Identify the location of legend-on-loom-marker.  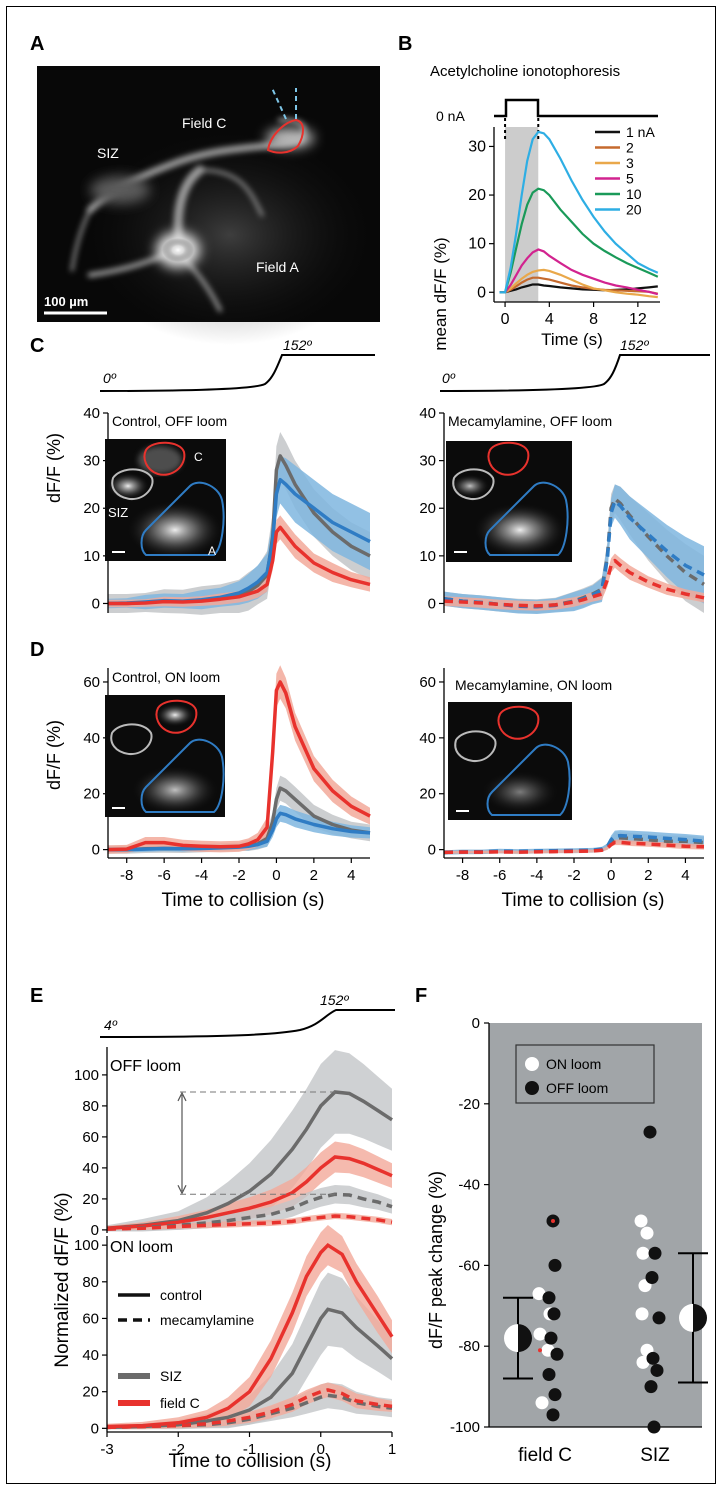
(532, 1064).